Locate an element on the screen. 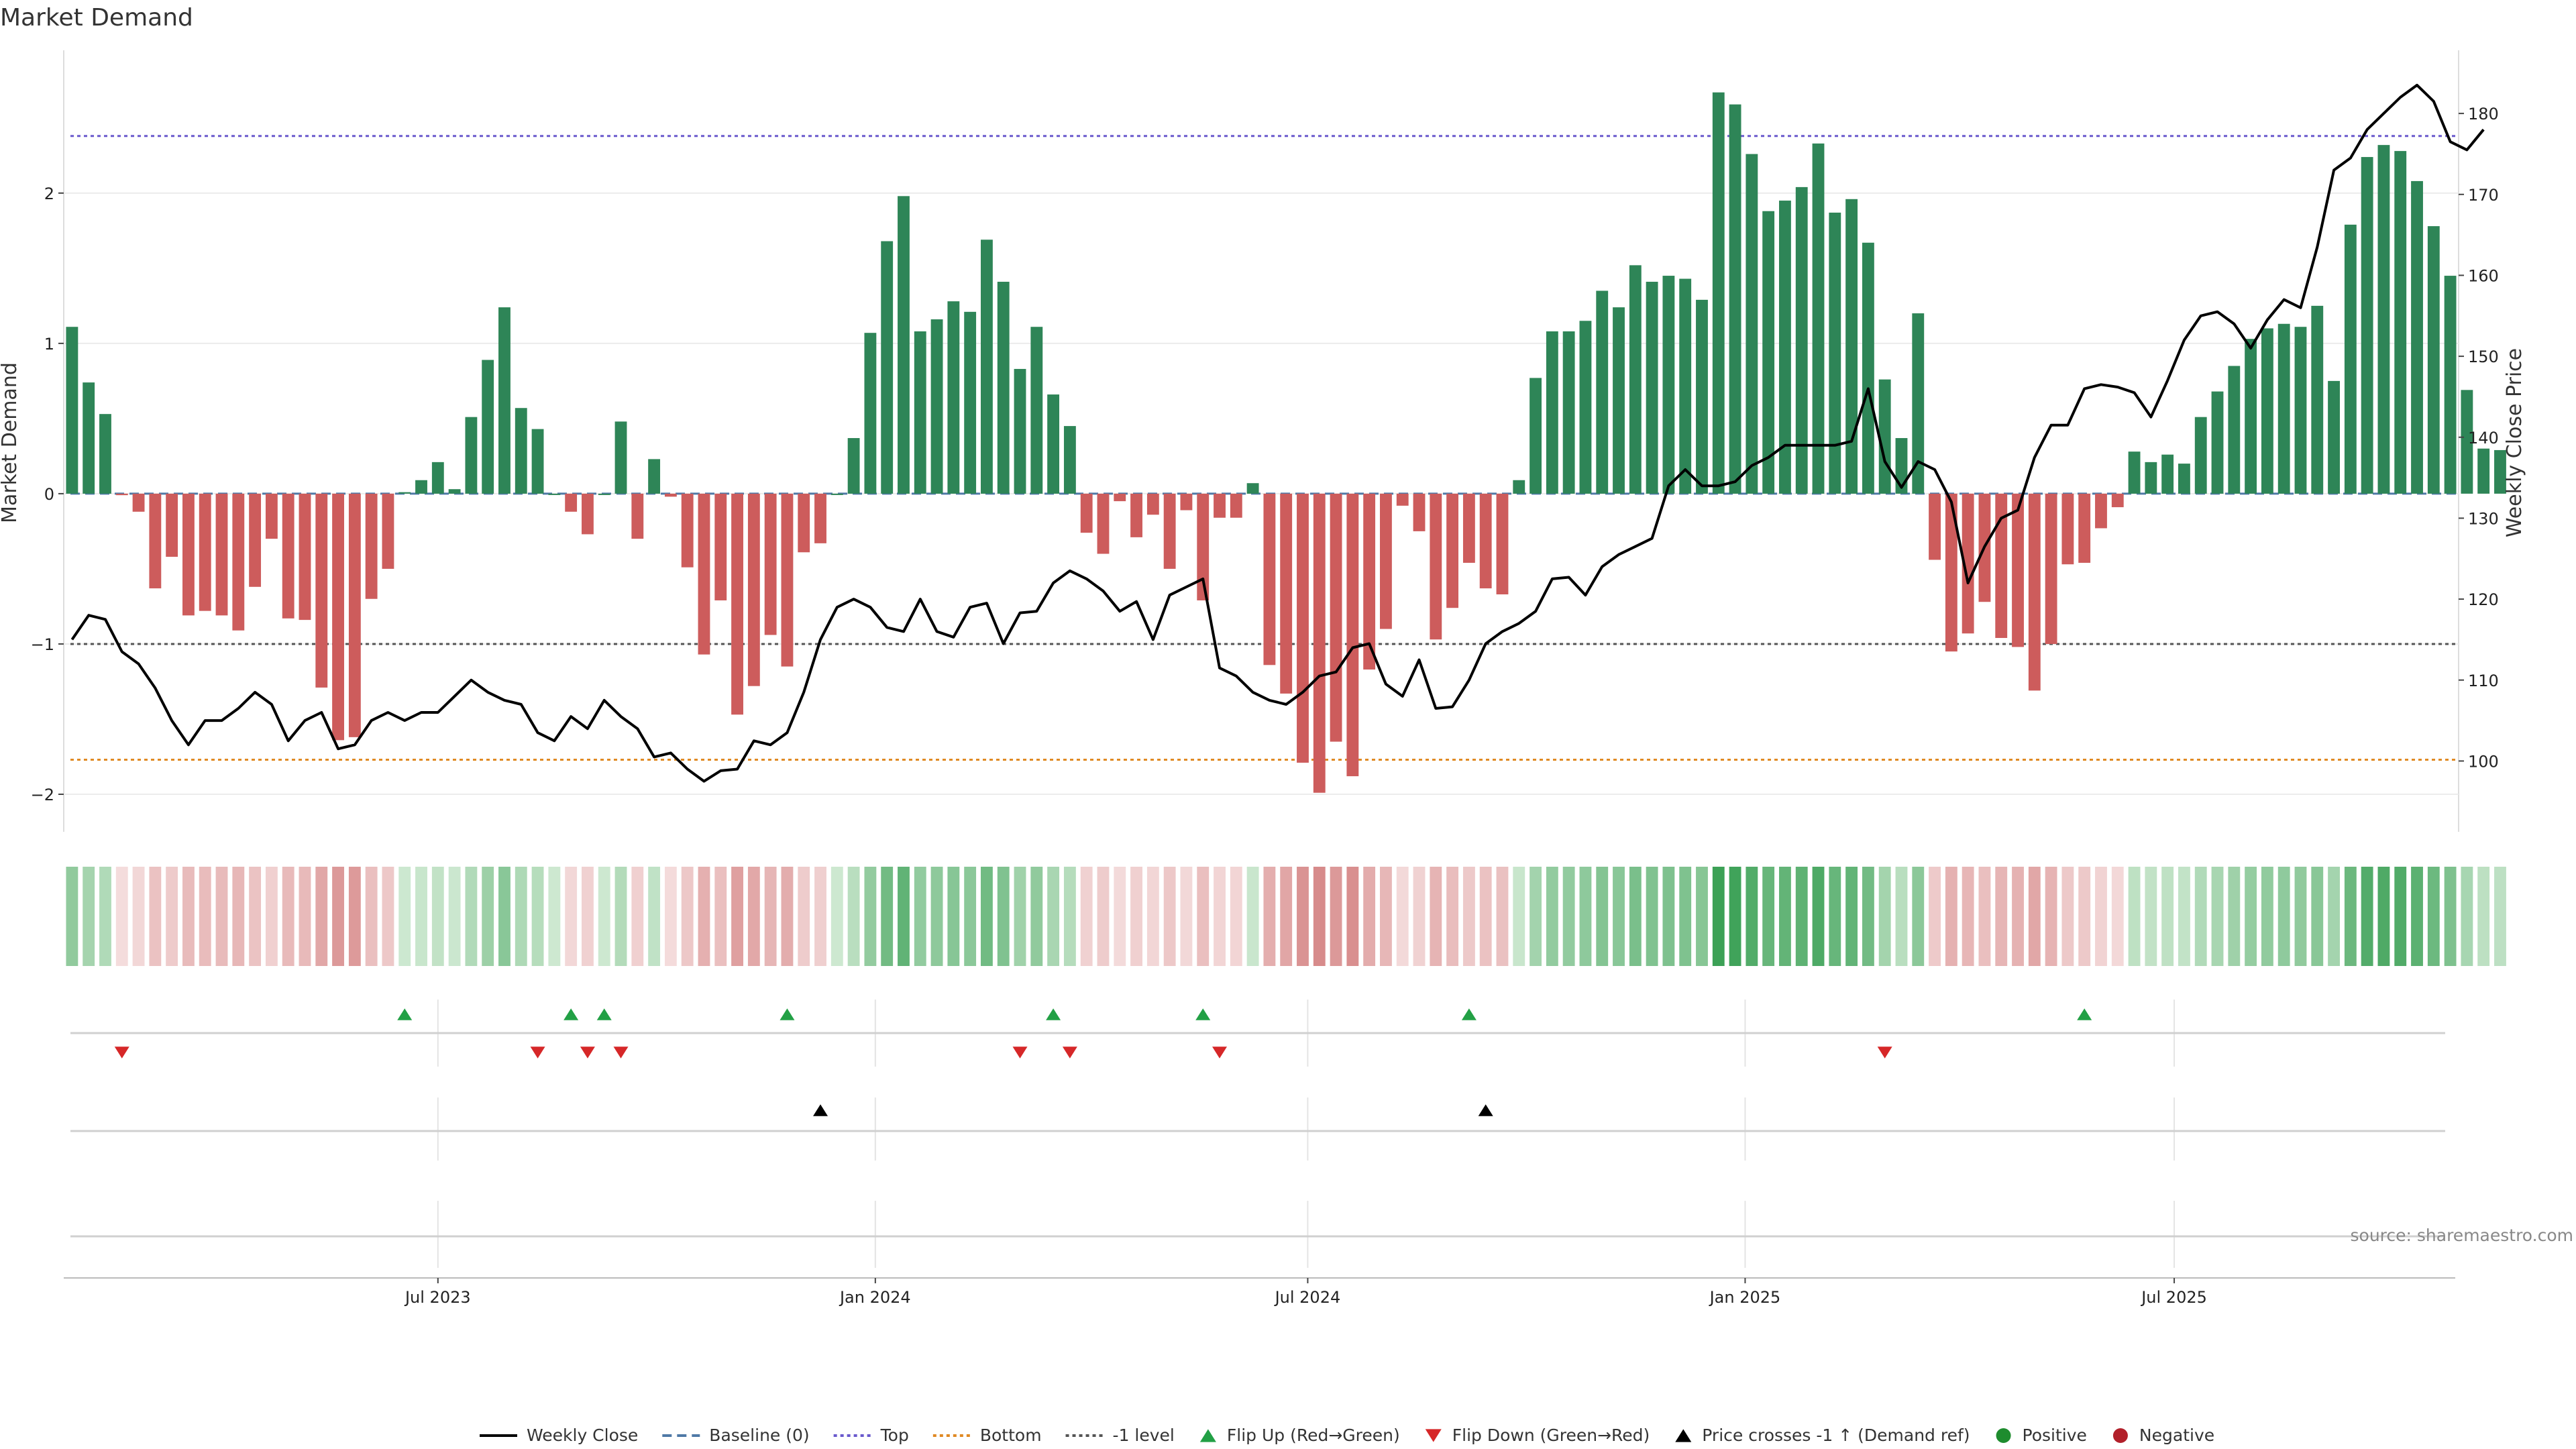 The width and height of the screenshot is (2576, 1449). flip-down-marker is located at coordinates (121, 1052).